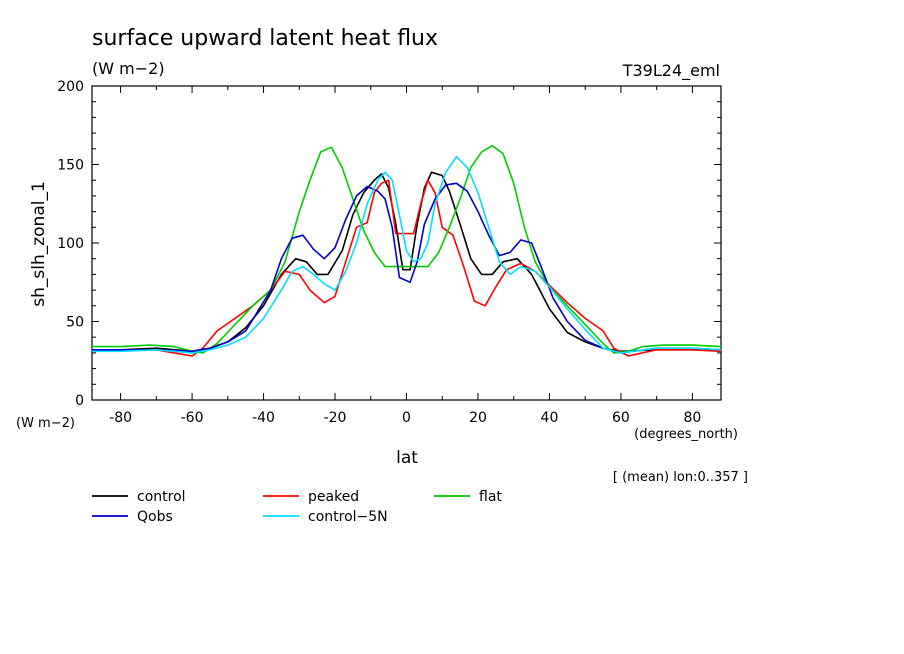 This screenshot has width=904, height=654. What do you see at coordinates (550, 418) in the screenshot?
I see `x-tick-label: 40` at bounding box center [550, 418].